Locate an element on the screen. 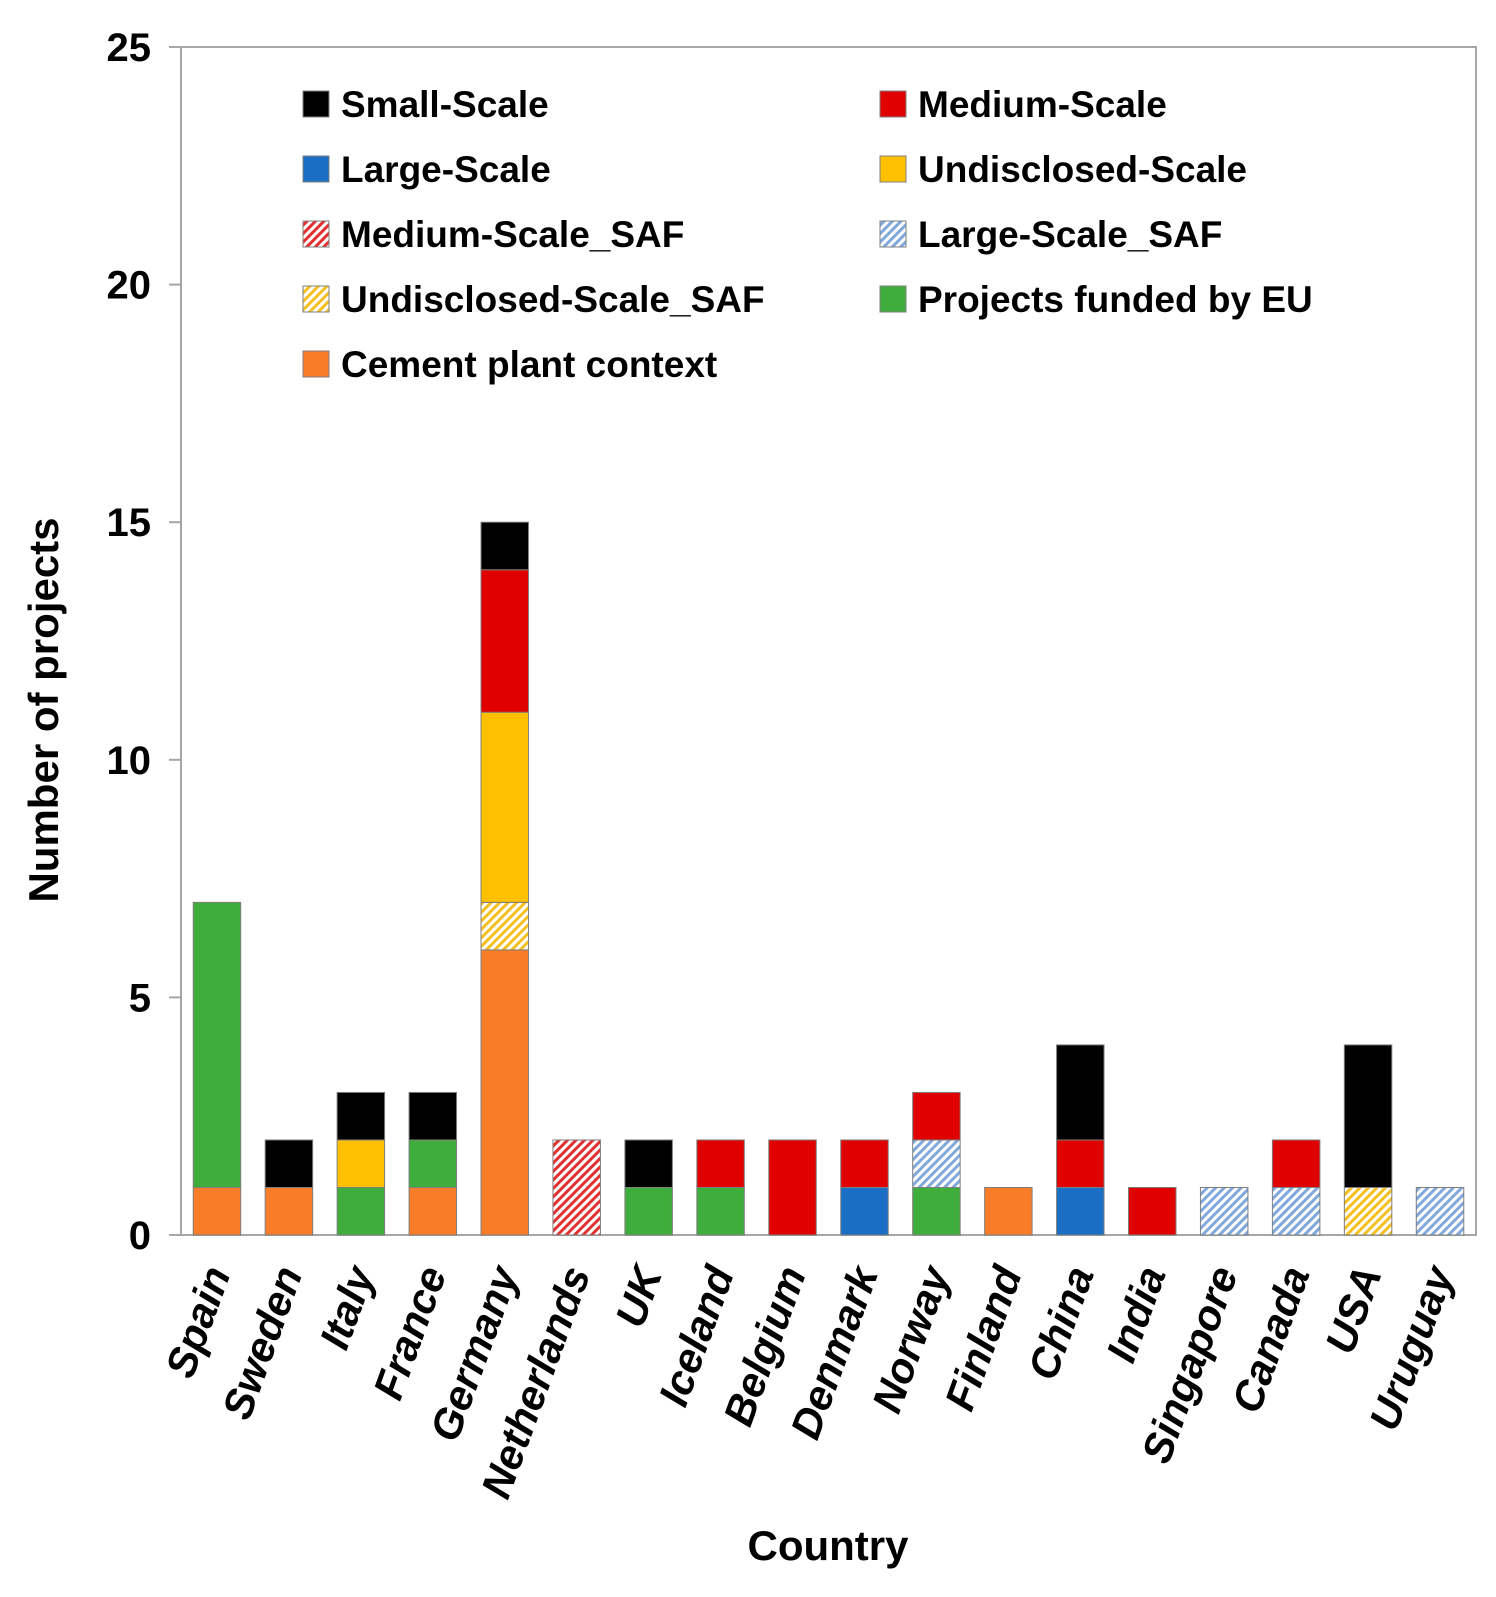 Image resolution: width=1496 pixels, height=1597 pixels. legend-label: Small-Scale is located at coordinates (445, 104).